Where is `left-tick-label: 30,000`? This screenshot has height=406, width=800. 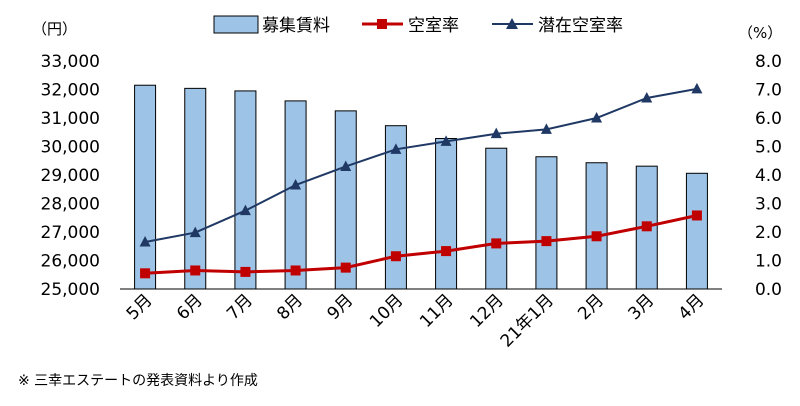
left-tick-label: 30,000 is located at coordinates (70, 148).